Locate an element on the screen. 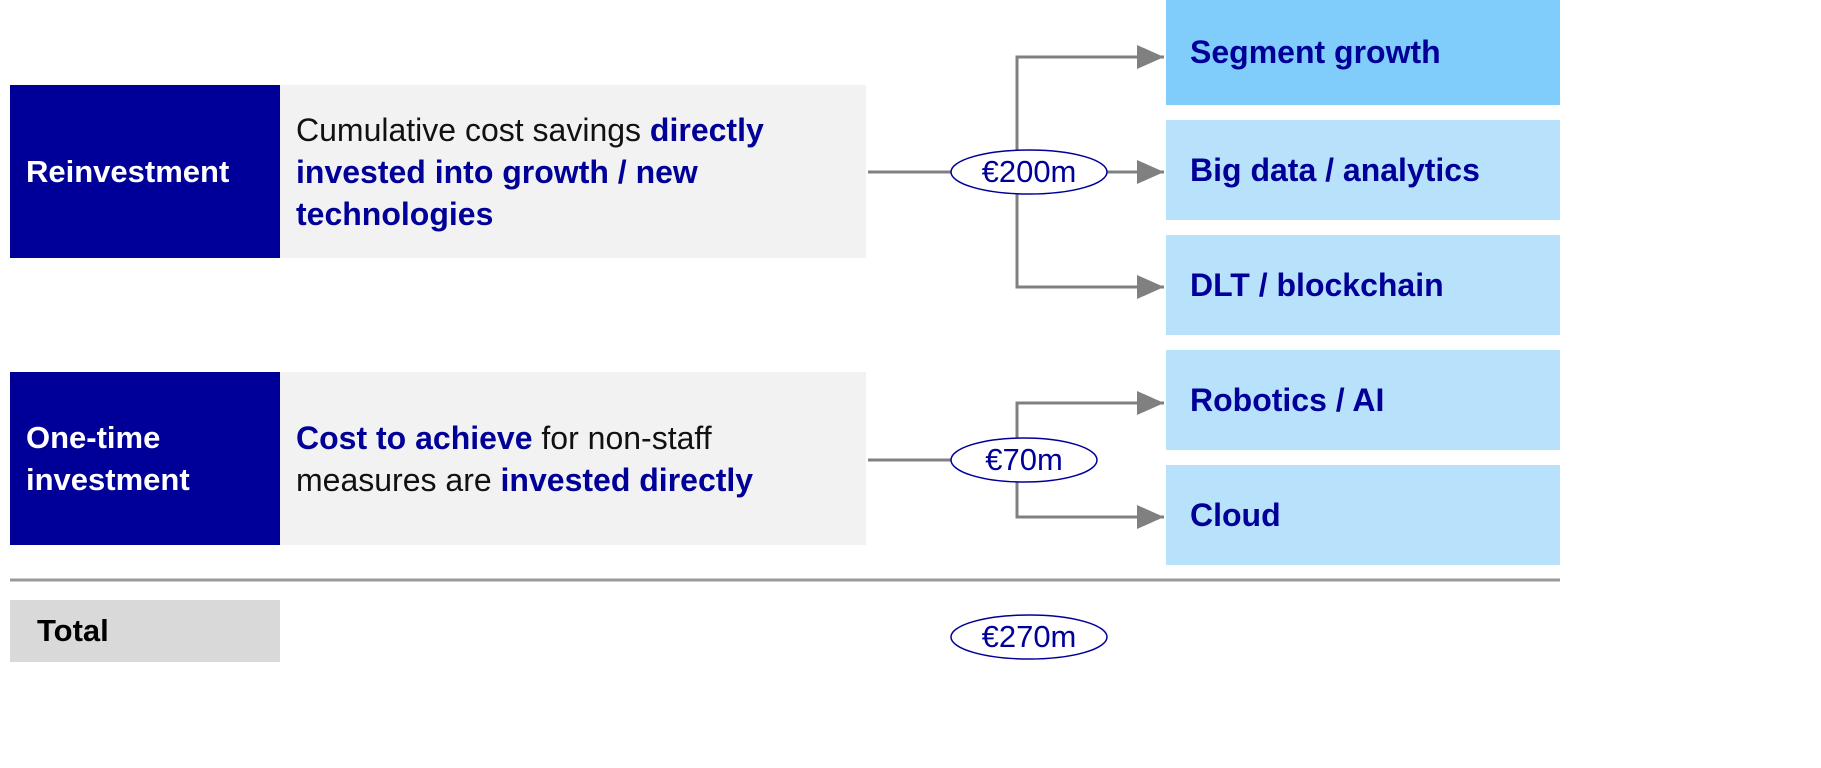 The height and width of the screenshot is (768, 1821). target-box: Robotics / AI is located at coordinates (1363, 400).